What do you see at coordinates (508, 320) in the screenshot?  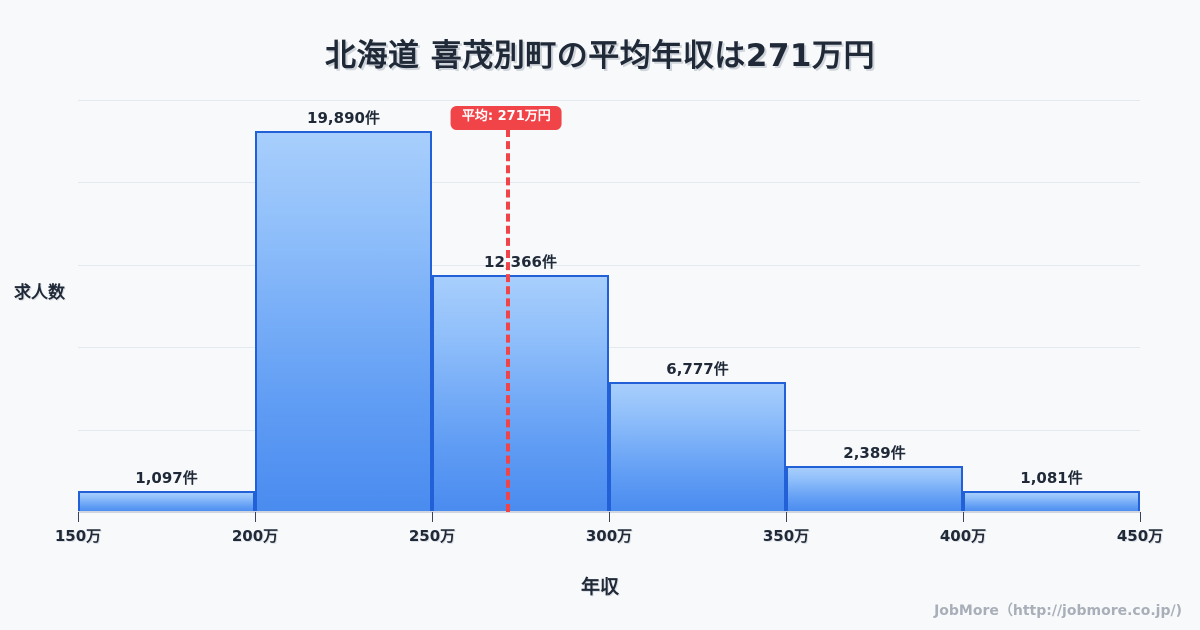 I see `average-line` at bounding box center [508, 320].